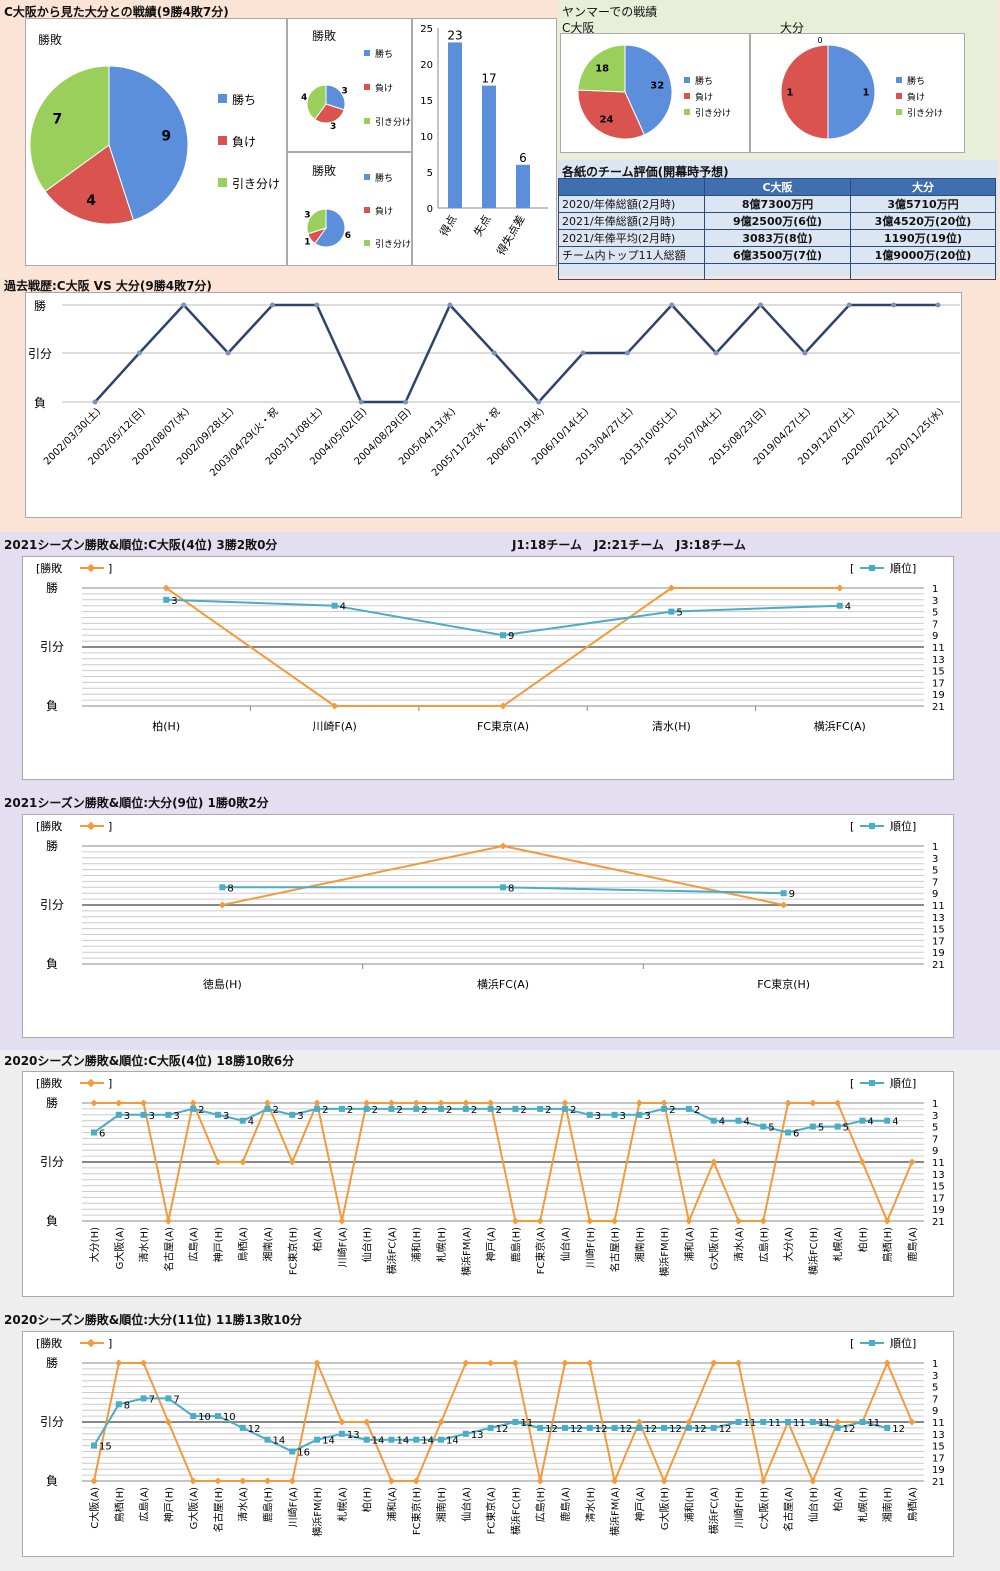 The height and width of the screenshot is (1571, 1000). Describe the element at coordinates (426, 137) in the screenshot. I see `bar-tick: 10` at that location.